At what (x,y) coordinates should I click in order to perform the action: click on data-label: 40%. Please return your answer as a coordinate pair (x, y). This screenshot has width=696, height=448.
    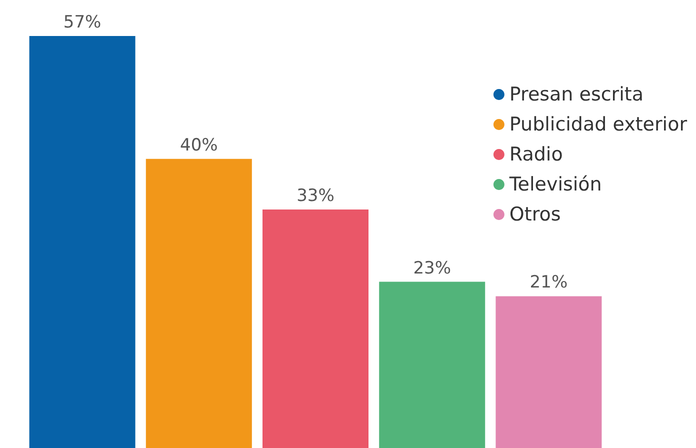
    Looking at the image, I should click on (199, 145).